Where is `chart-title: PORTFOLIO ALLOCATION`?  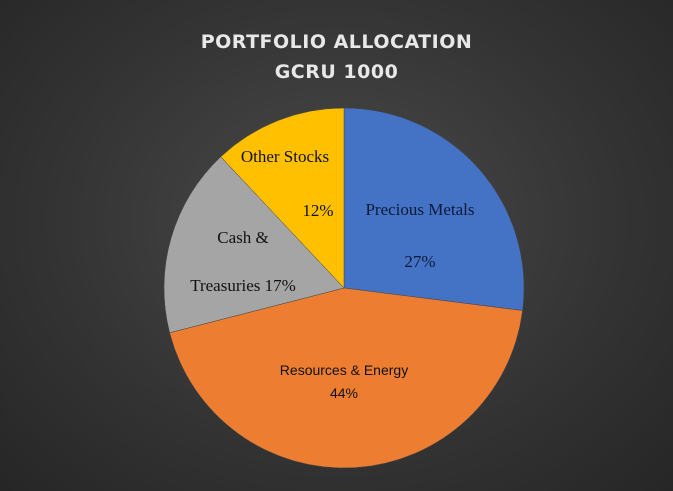 chart-title: PORTFOLIO ALLOCATION is located at coordinates (336, 42).